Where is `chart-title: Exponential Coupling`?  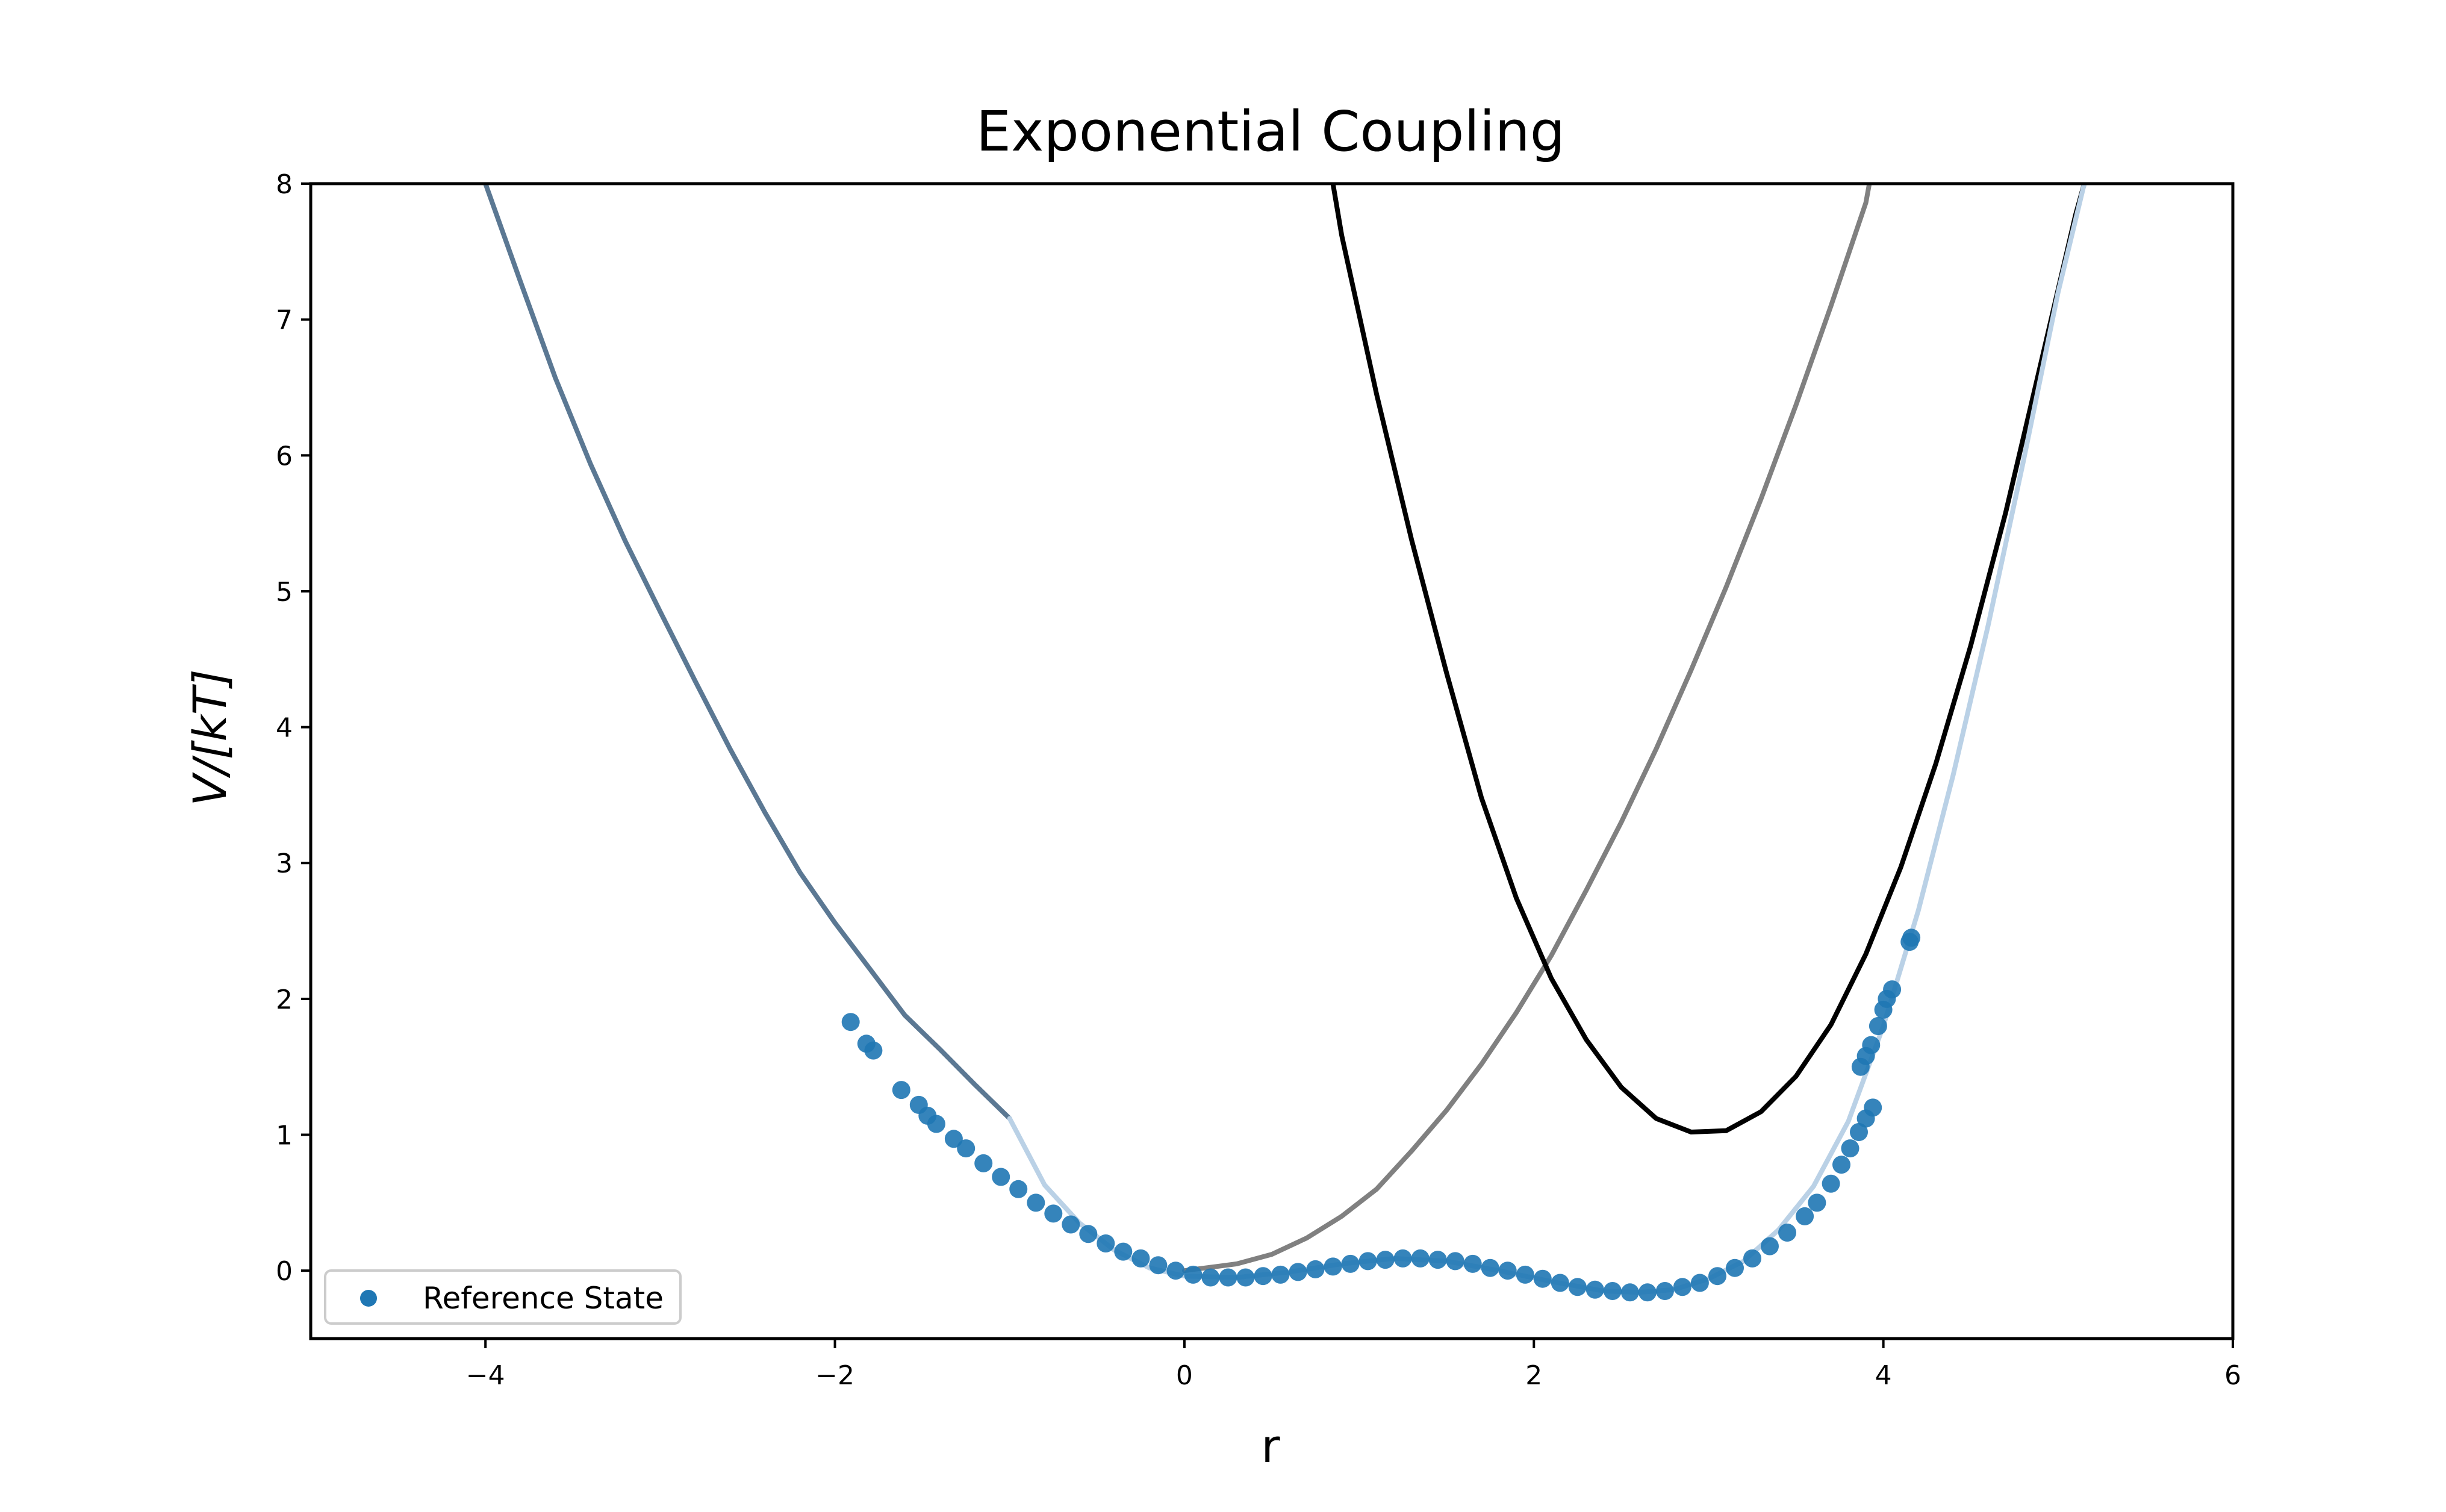 chart-title: Exponential Coupling is located at coordinates (1270, 131).